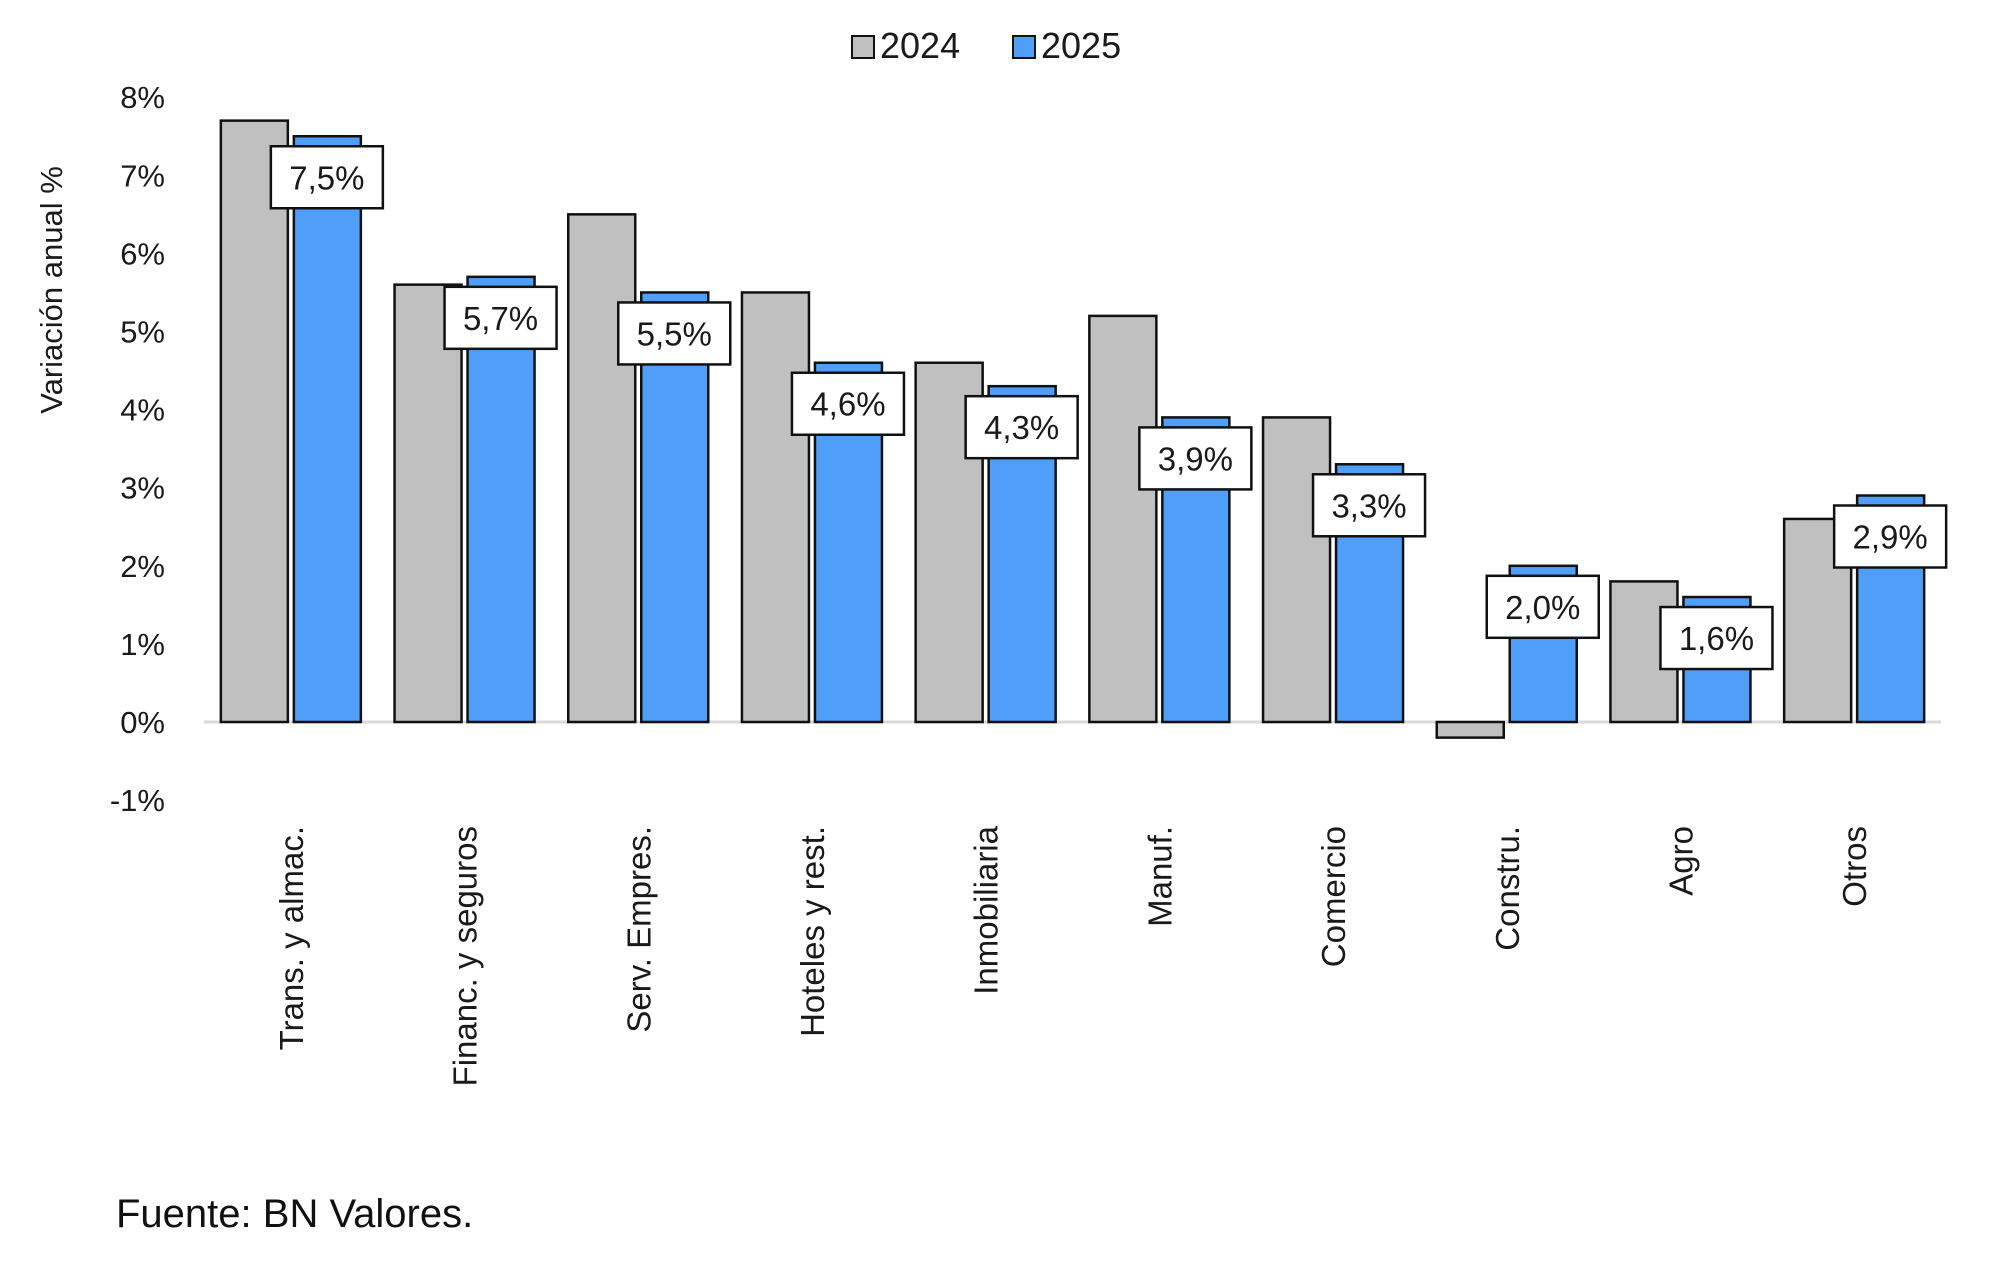 This screenshot has width=2000, height=1276. What do you see at coordinates (986, 909) in the screenshot?
I see `category-label: Inmobiliaria` at bounding box center [986, 909].